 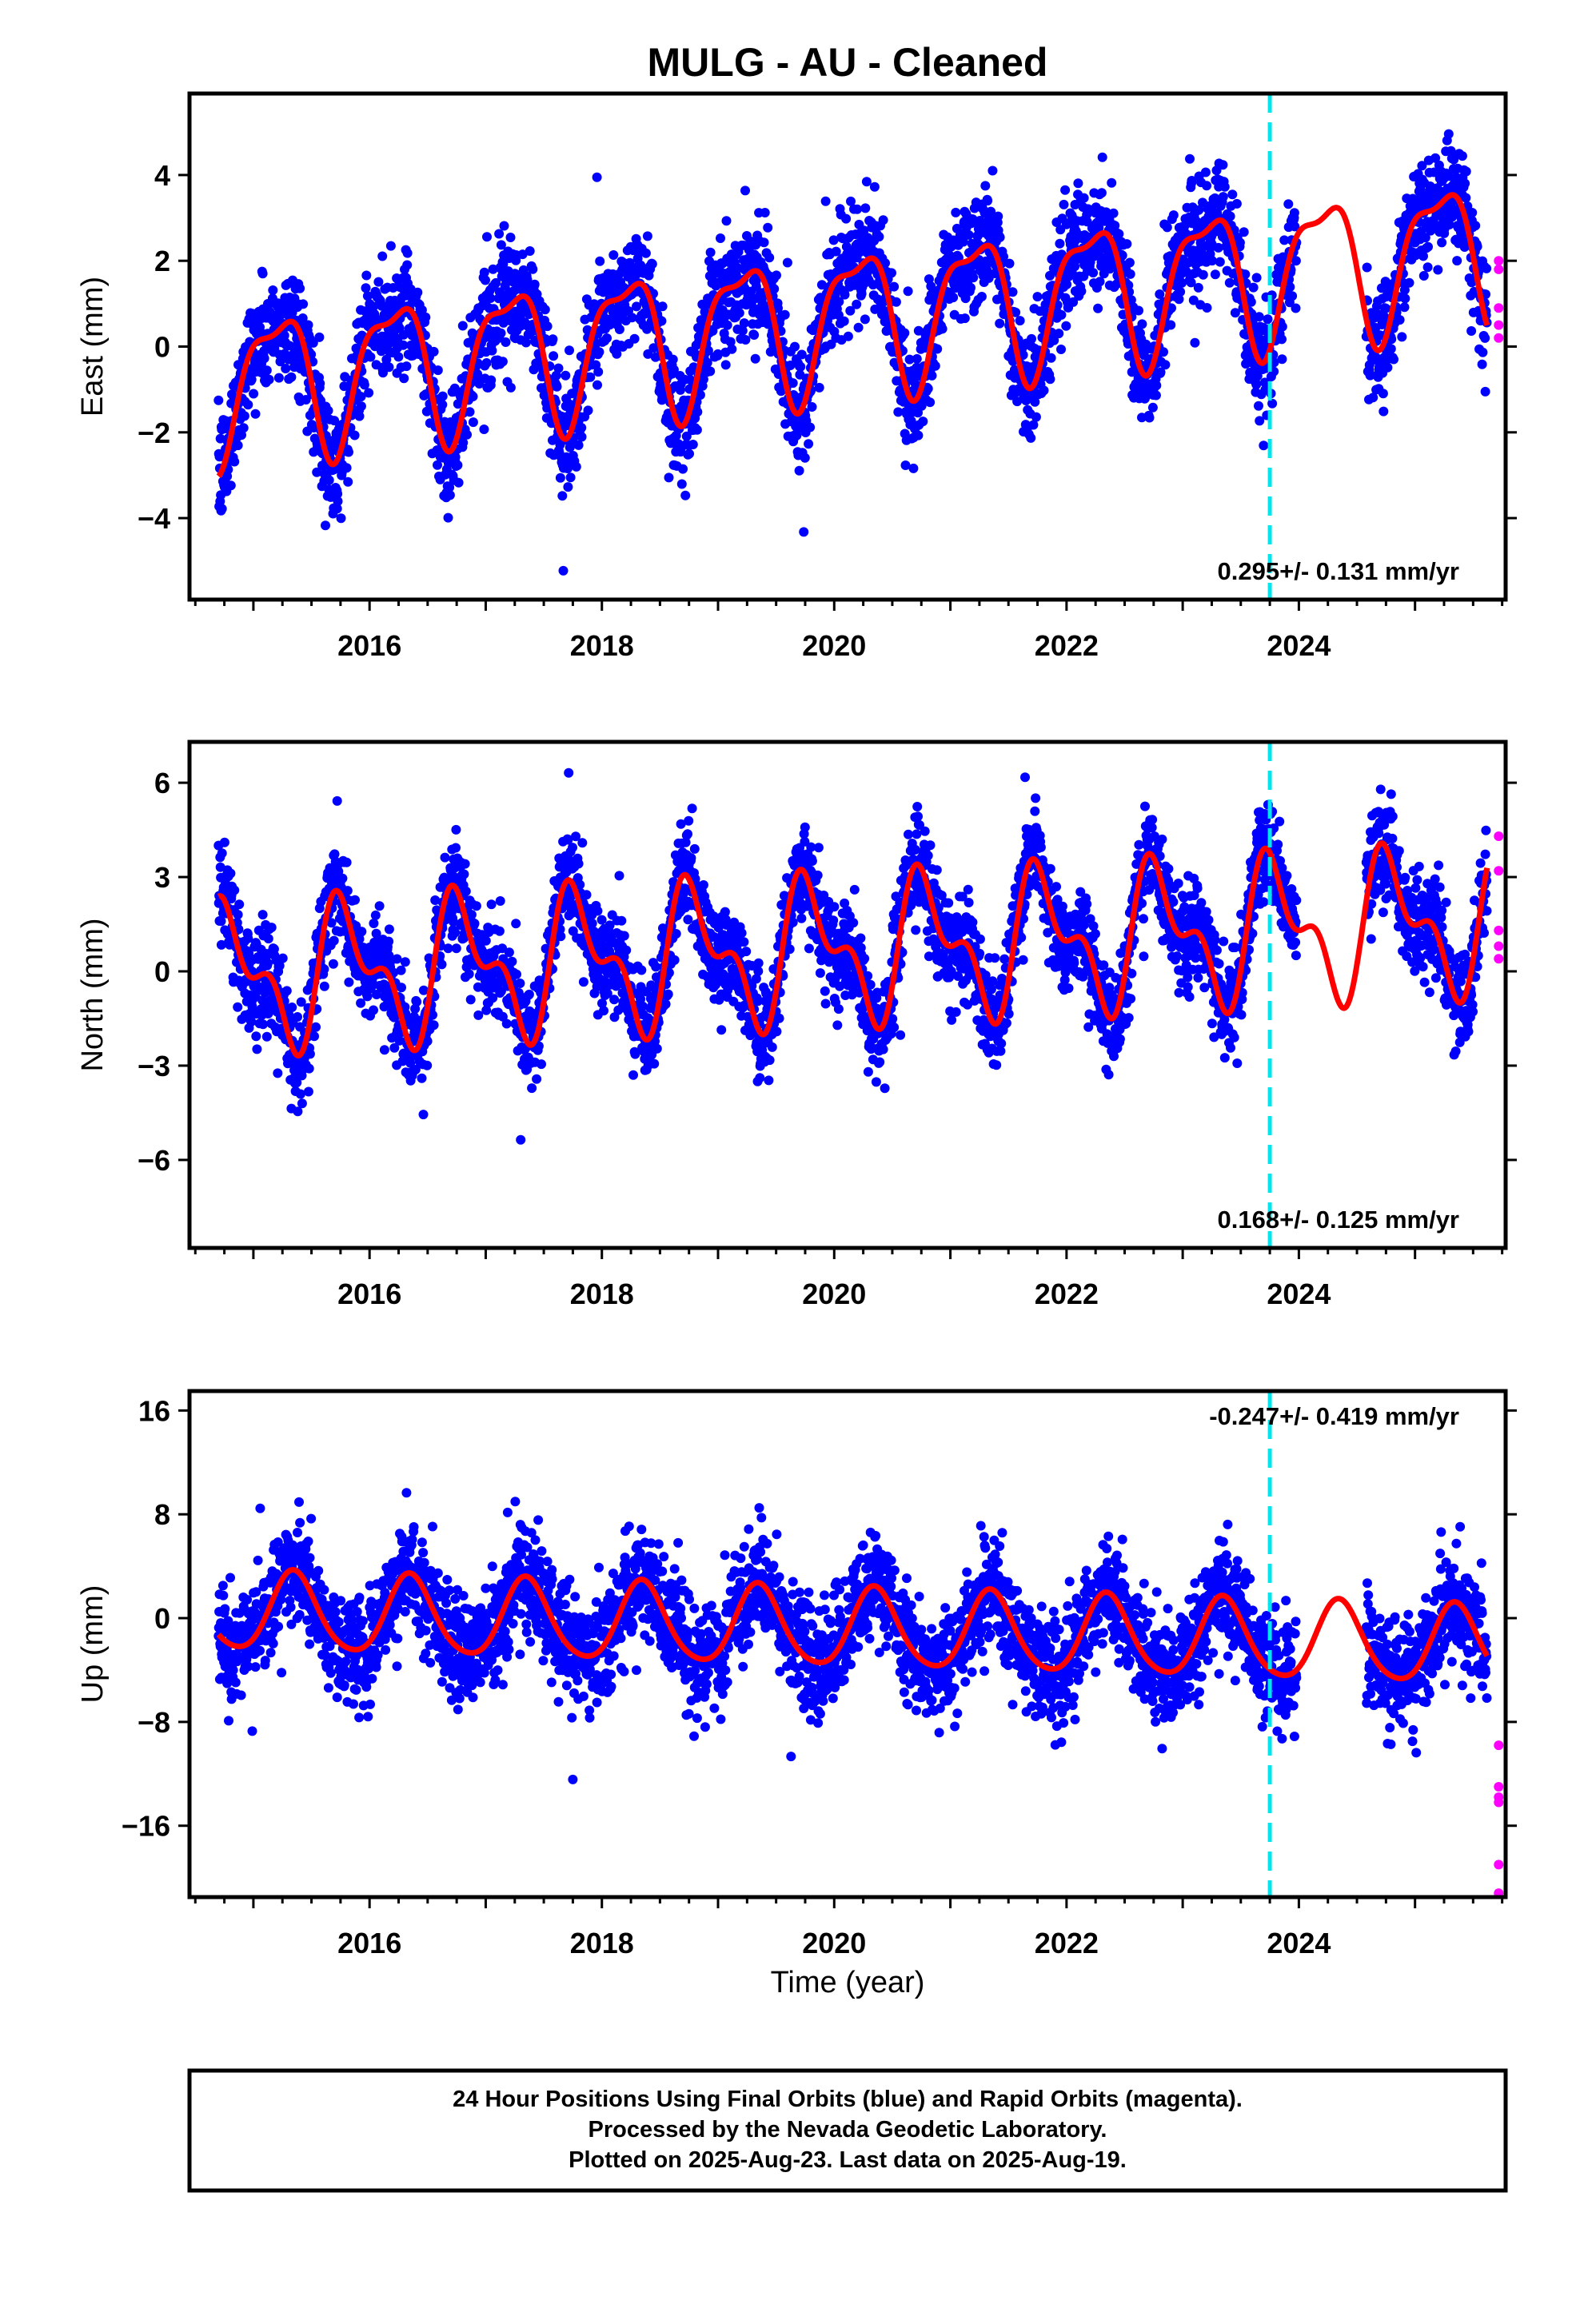 I want to click on chart-title: MULG - AU - Cleaned, so click(x=848, y=62).